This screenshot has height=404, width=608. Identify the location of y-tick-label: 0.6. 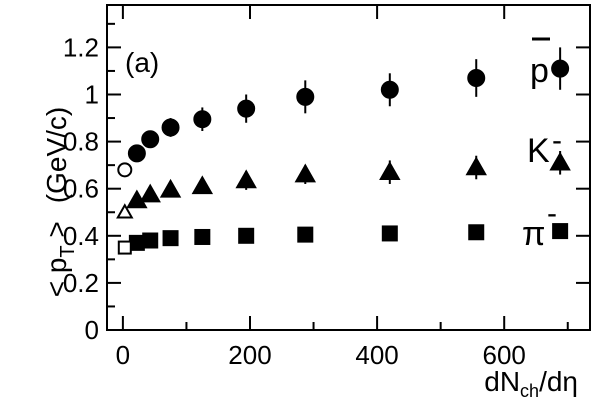
(81, 189).